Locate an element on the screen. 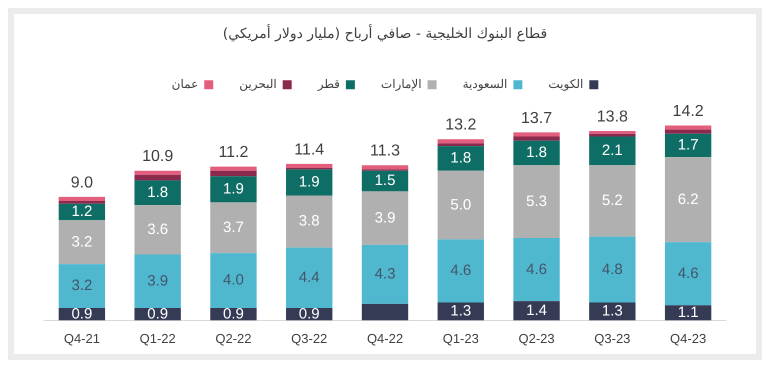  total-label: 14.2 is located at coordinates (688, 111).